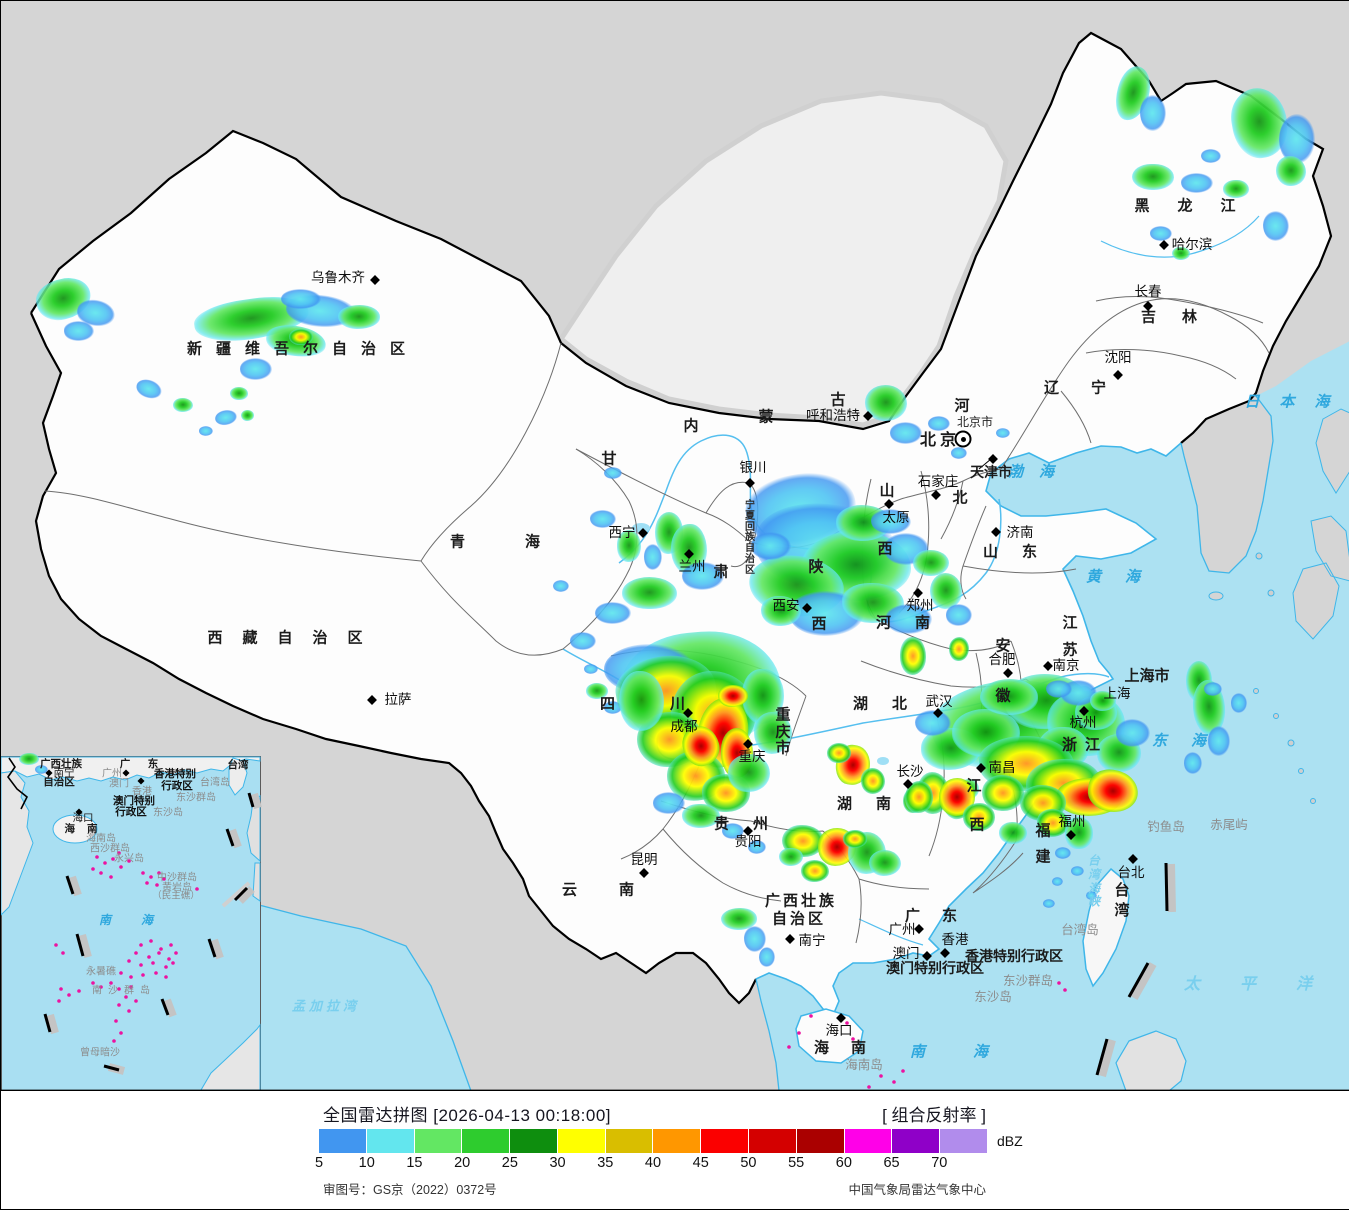 Image resolution: width=1349 pixels, height=1210 pixels. I want to click on colorbar-tick-label: 35, so click(605, 1163).